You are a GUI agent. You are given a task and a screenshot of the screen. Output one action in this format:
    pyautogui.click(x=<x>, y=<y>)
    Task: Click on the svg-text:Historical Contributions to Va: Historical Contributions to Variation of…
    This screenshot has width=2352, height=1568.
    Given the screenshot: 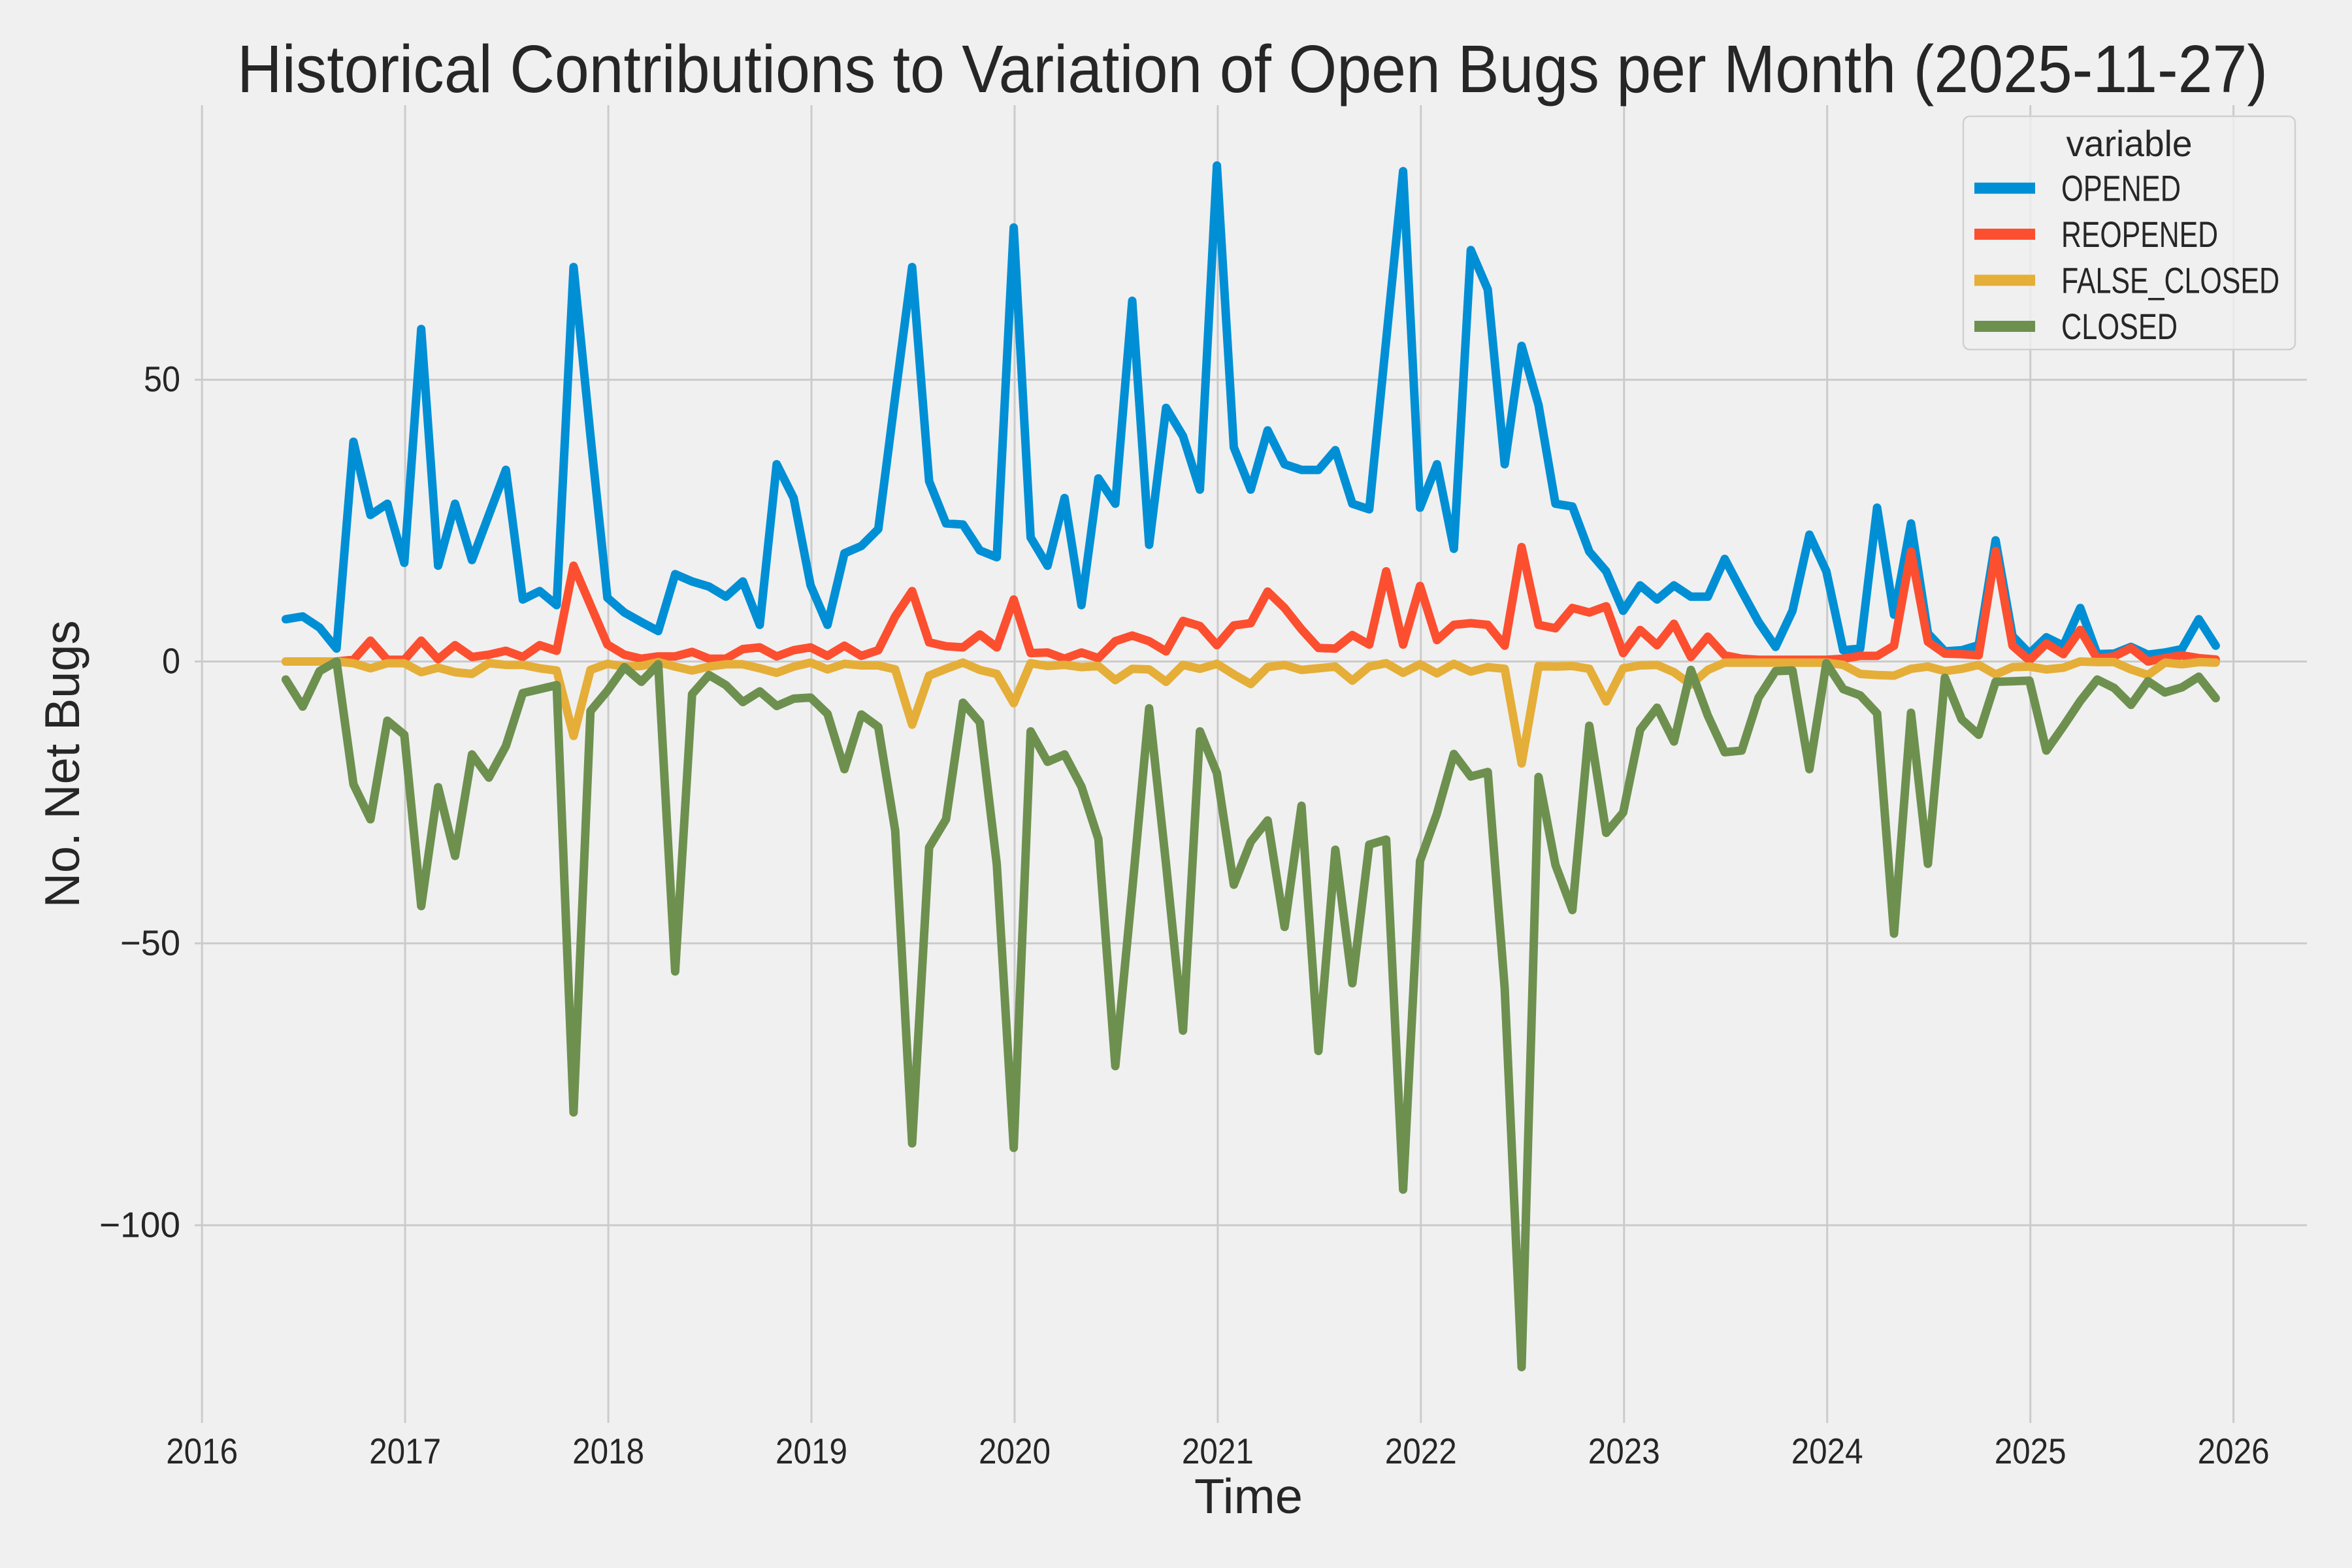 What is the action you would take?
    pyautogui.click(x=1252, y=68)
    